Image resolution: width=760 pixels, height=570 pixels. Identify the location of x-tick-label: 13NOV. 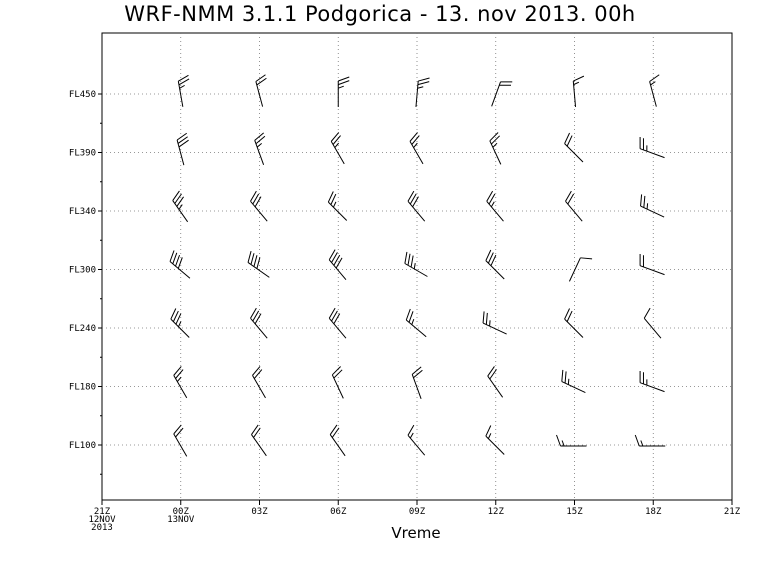
(181, 520).